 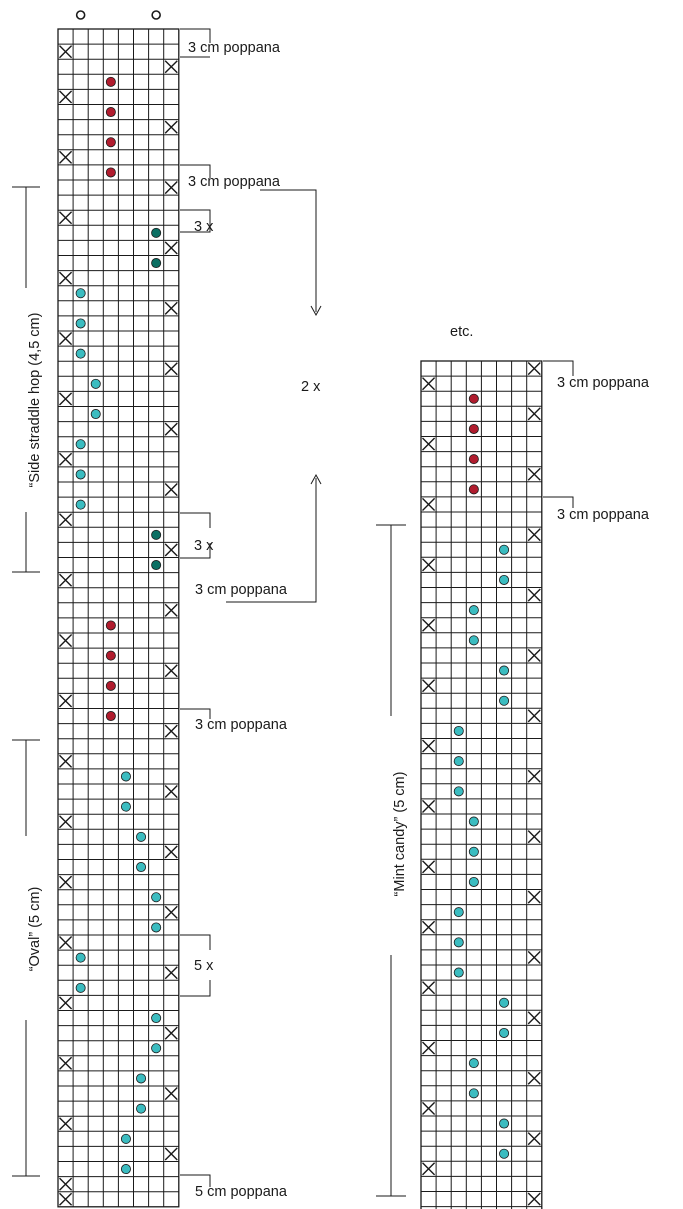 I want to click on repeat-label: 3 x, so click(x=204, y=546).